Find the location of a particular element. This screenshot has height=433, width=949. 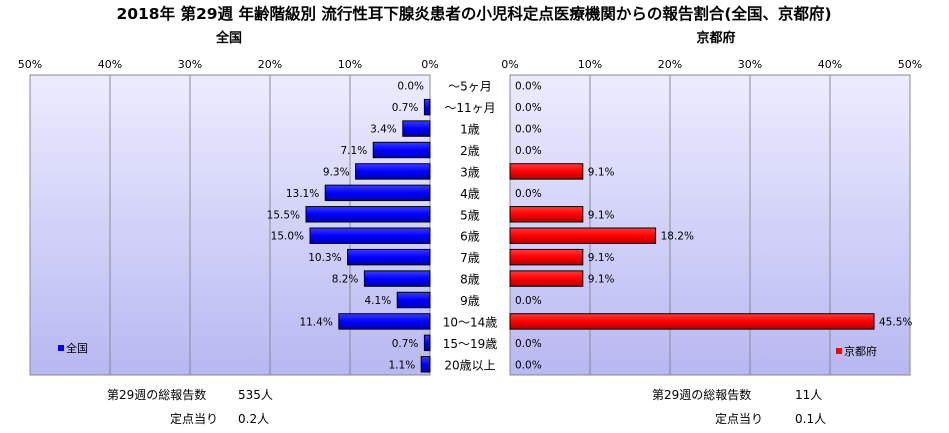

left-legend-swatch is located at coordinates (61, 348).